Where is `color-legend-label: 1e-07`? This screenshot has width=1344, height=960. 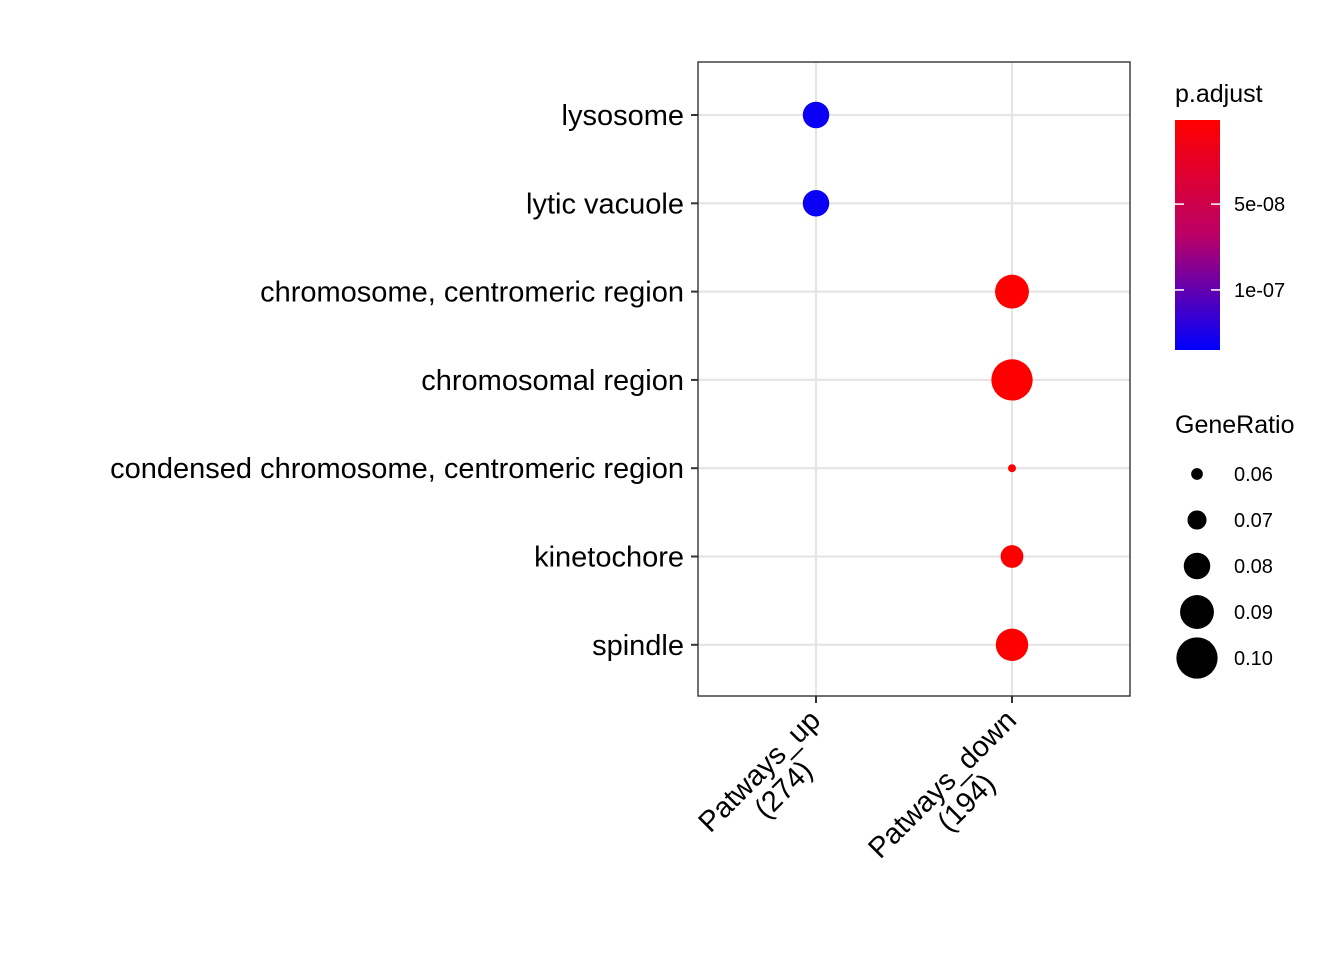
color-legend-label: 1e-07 is located at coordinates (1259, 291).